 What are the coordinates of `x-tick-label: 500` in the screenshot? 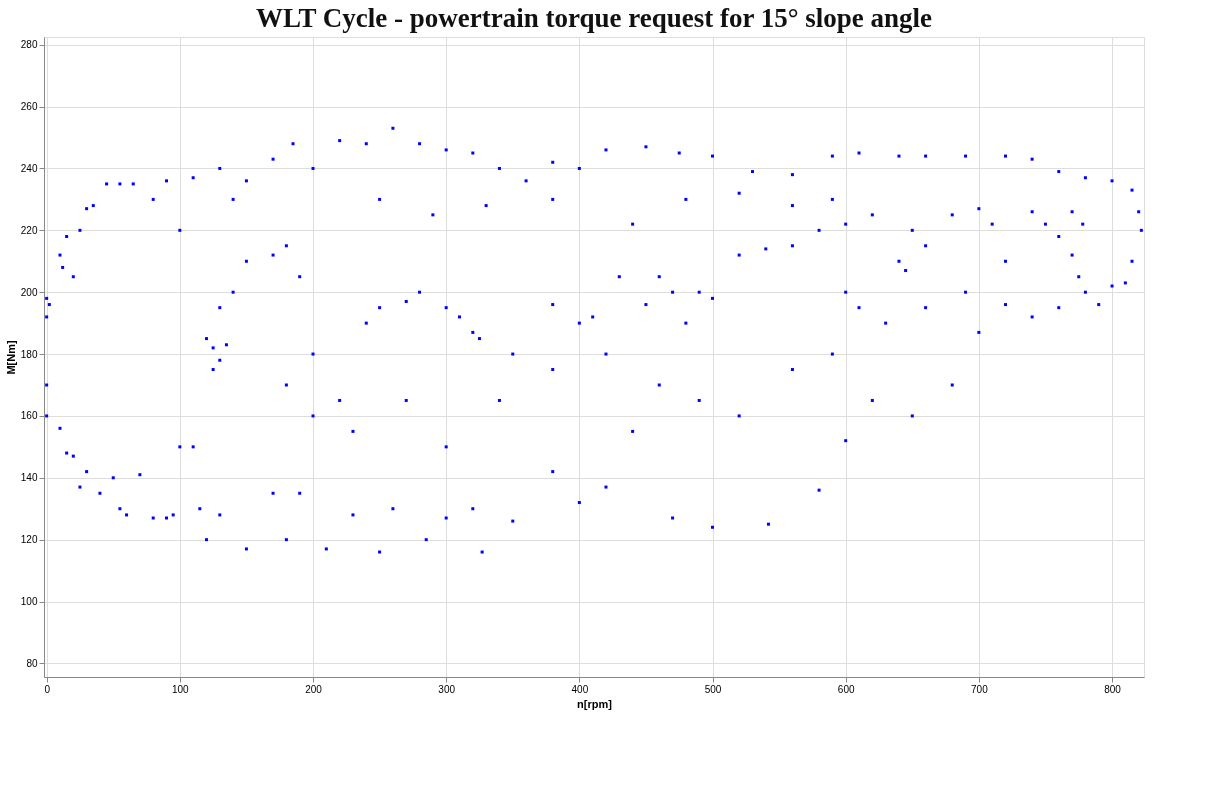 It's located at (713, 689).